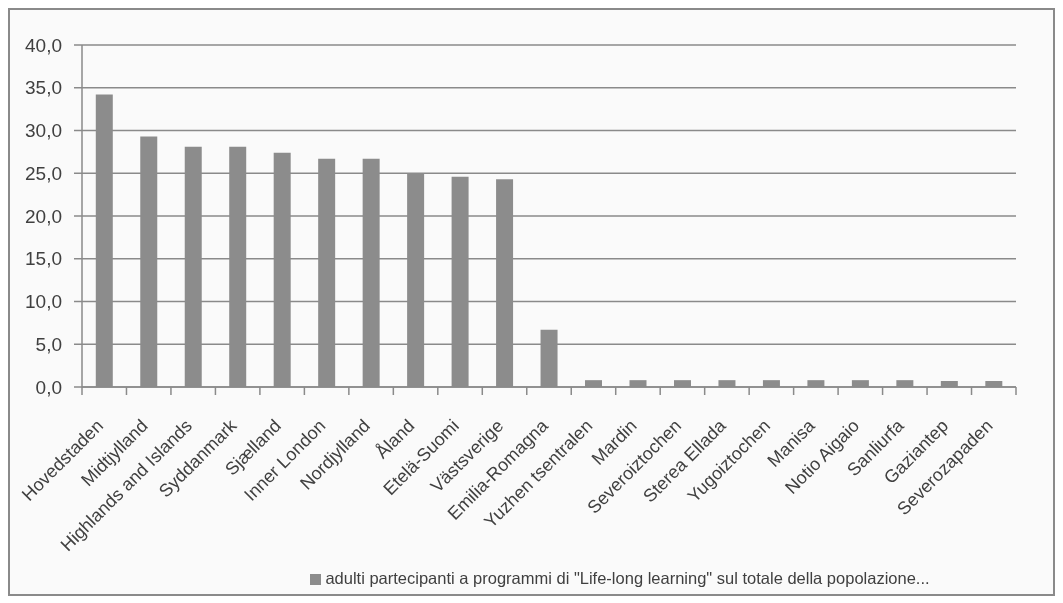 Image resolution: width=1063 pixels, height=603 pixels. Describe the element at coordinates (43, 173) in the screenshot. I see `y-tick-label: 25,0` at that location.